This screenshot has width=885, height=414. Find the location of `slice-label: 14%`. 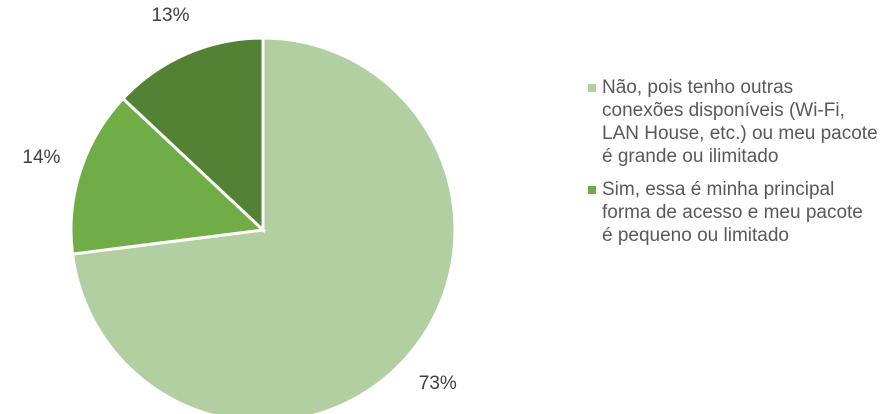

slice-label: 14% is located at coordinates (41, 157).